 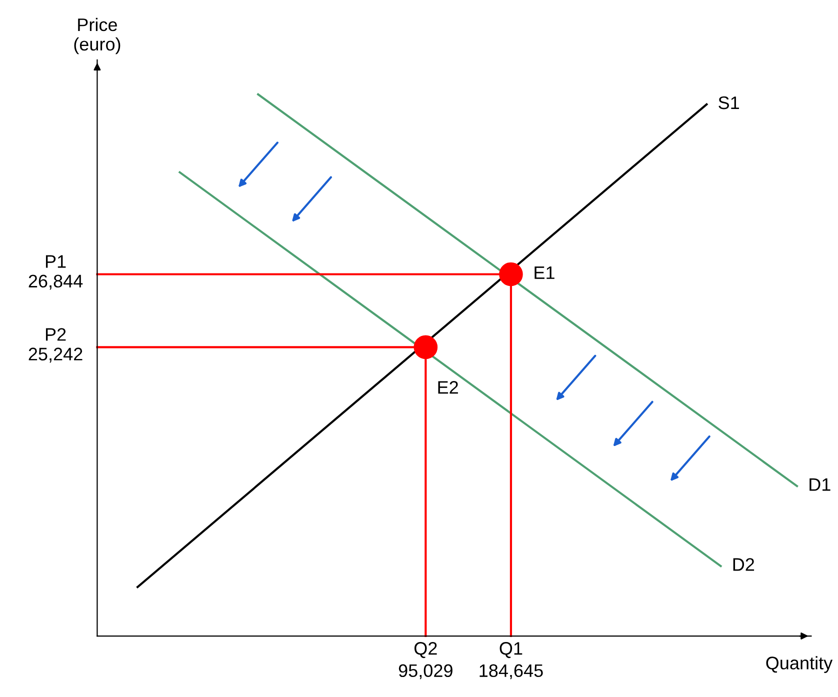 What do you see at coordinates (820, 484) in the screenshot?
I see `series-label: D1` at bounding box center [820, 484].